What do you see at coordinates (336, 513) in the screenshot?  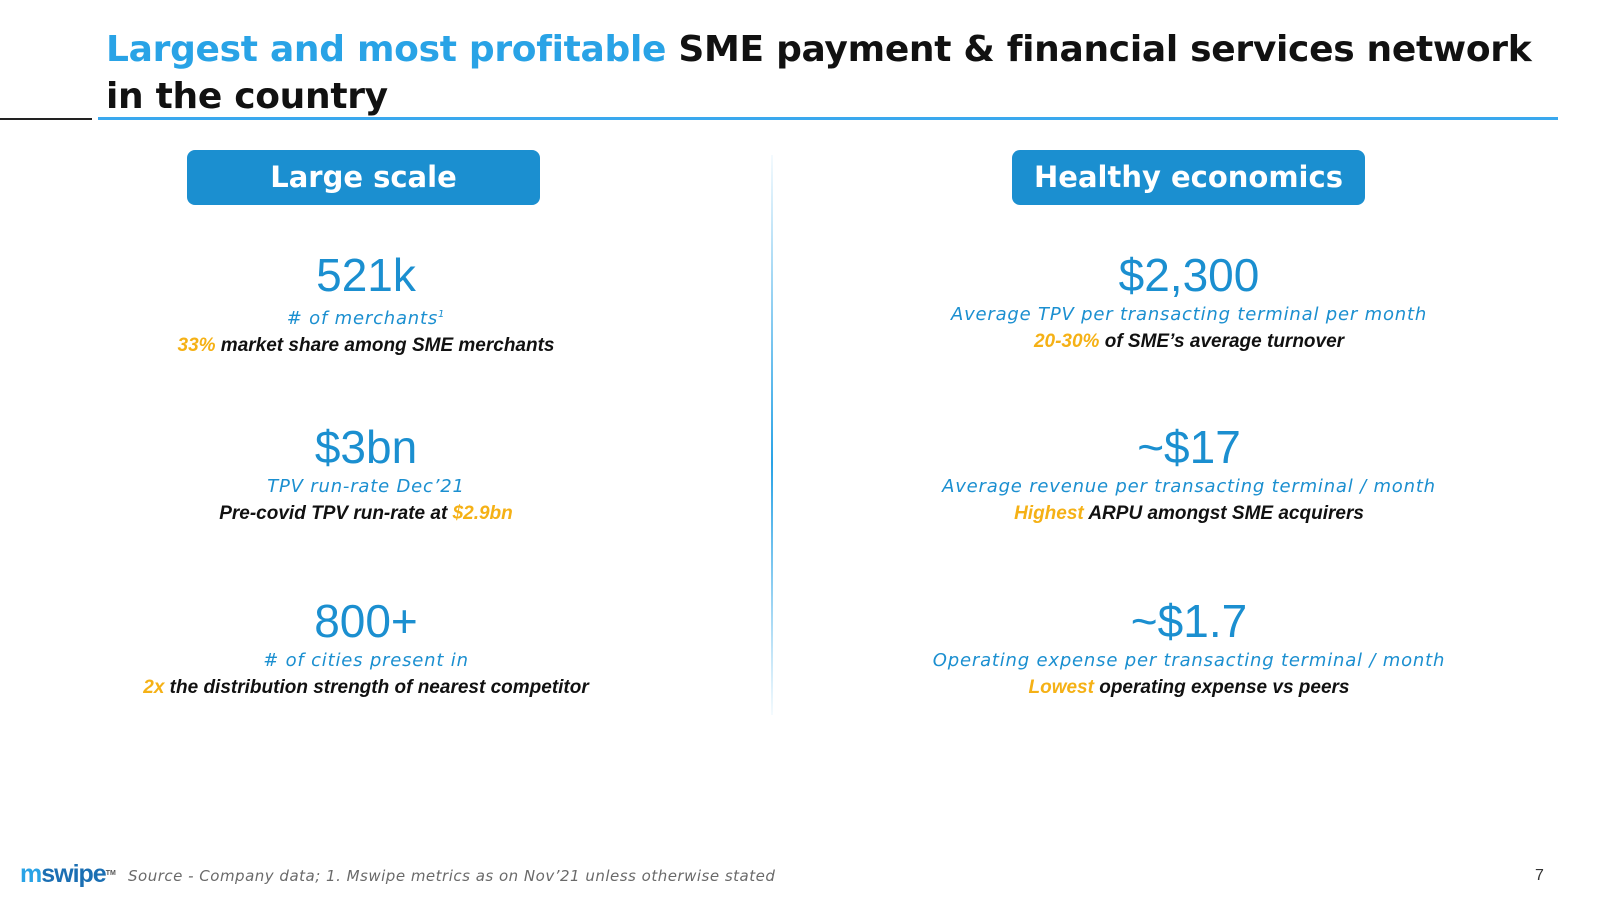 I see `note-text: Pre-covid TPV run-rate at` at bounding box center [336, 513].